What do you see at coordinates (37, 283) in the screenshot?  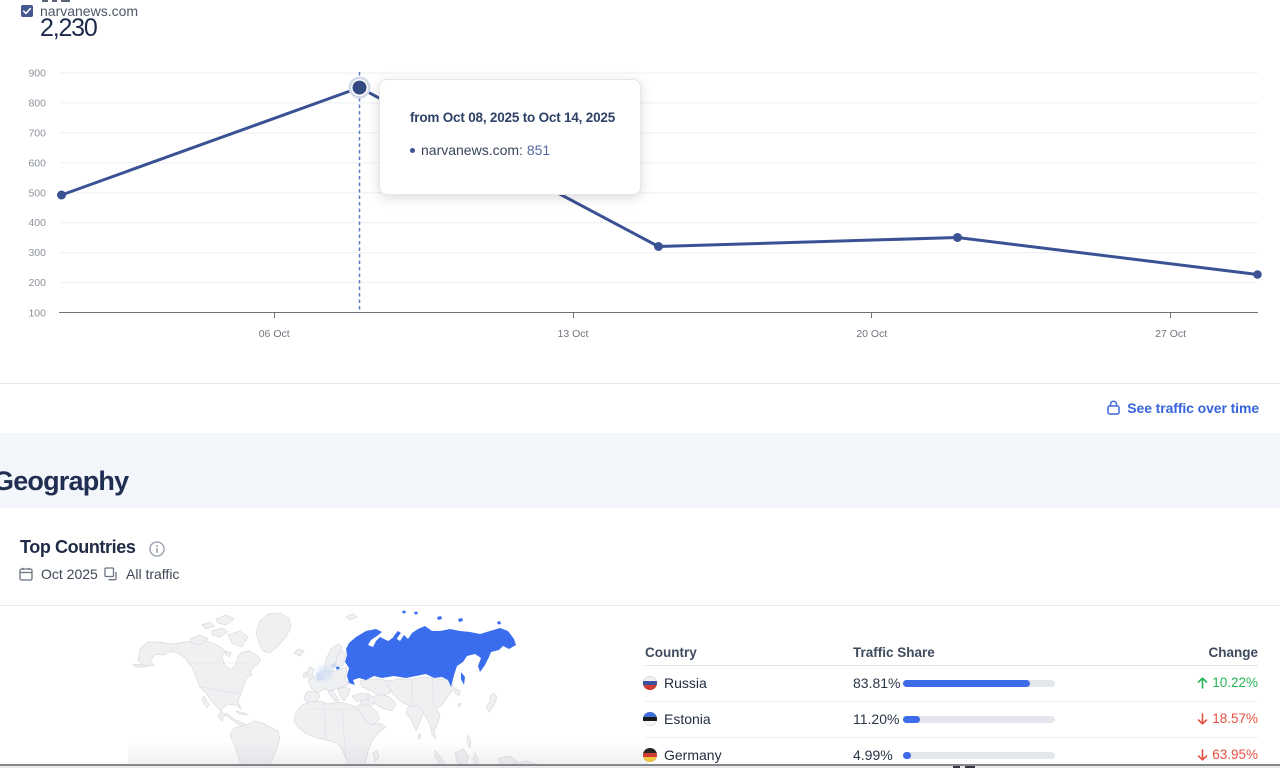 I see `svg-text: 200` at bounding box center [37, 283].